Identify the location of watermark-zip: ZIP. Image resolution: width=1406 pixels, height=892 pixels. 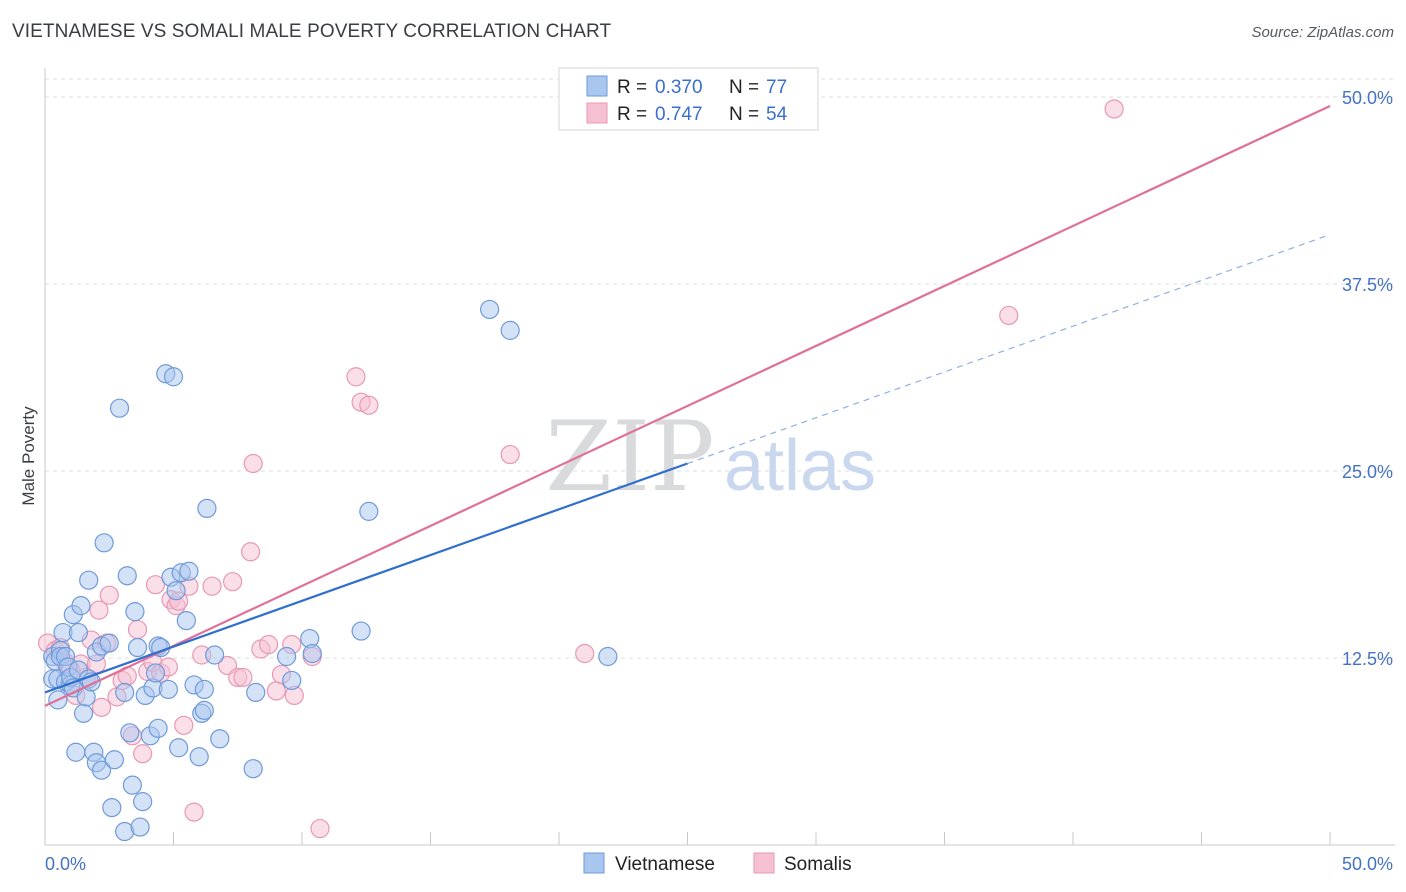
(629, 457).